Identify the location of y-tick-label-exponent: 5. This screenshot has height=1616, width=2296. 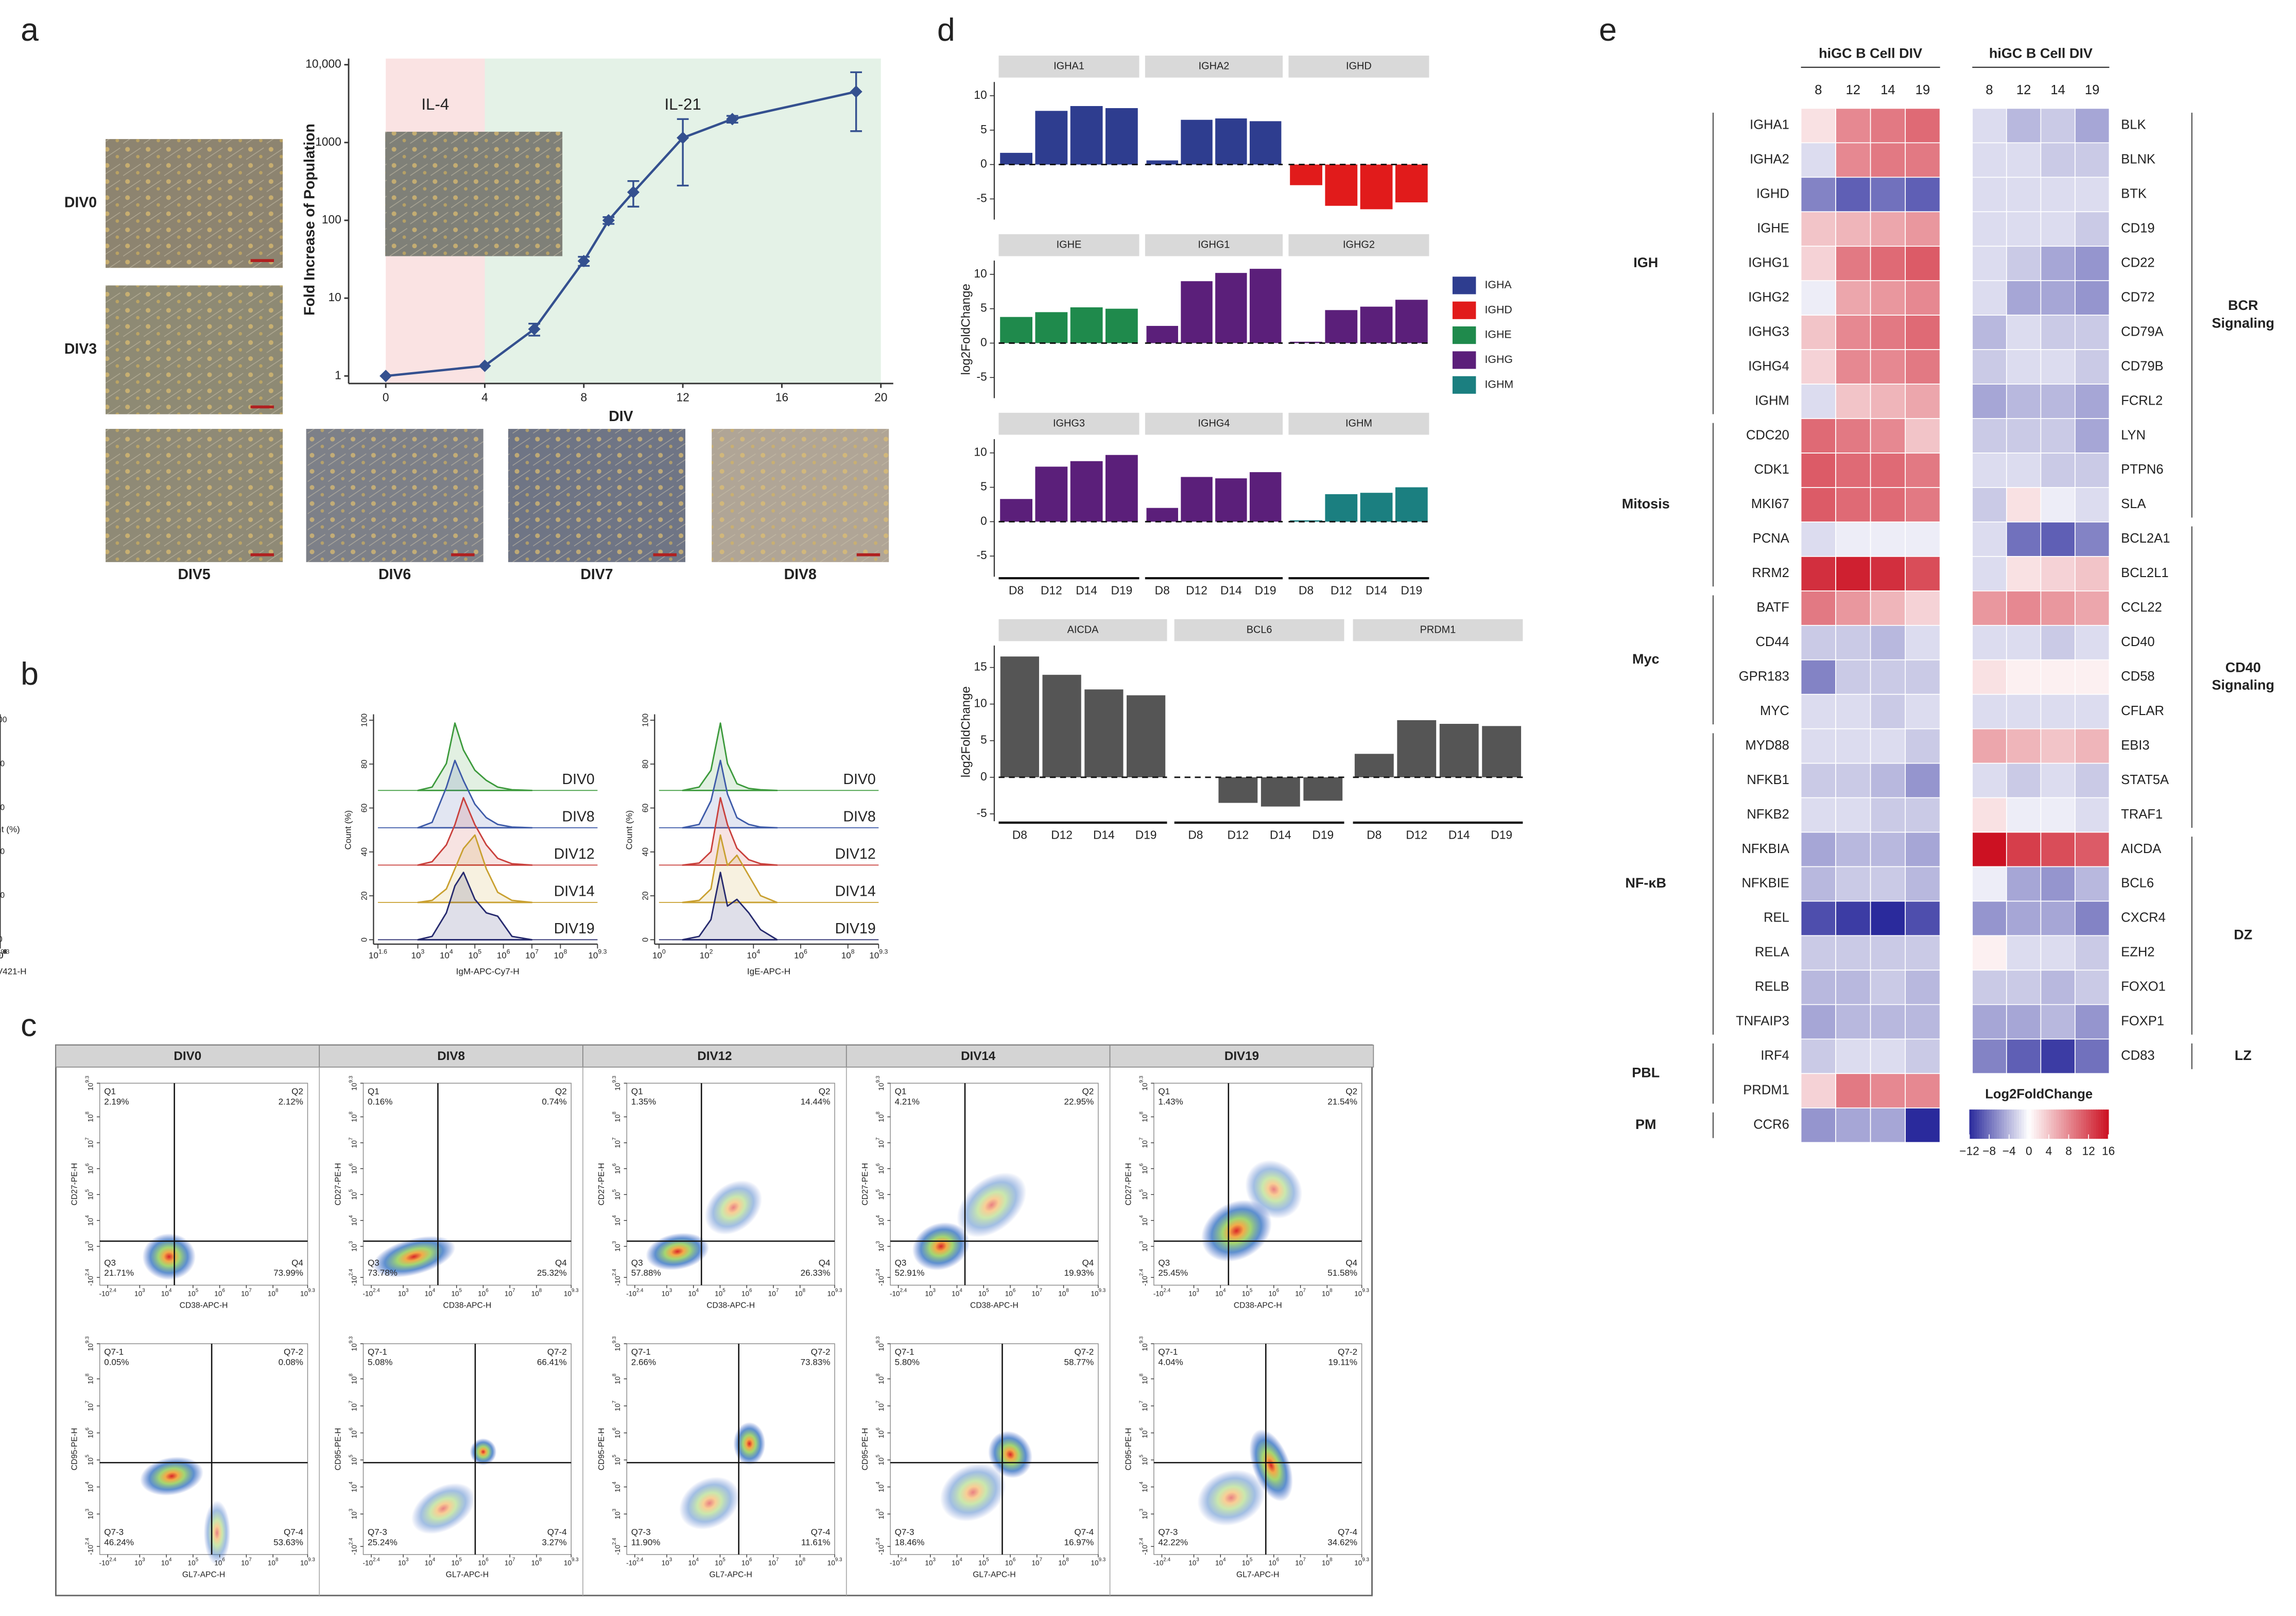
(878, 1190).